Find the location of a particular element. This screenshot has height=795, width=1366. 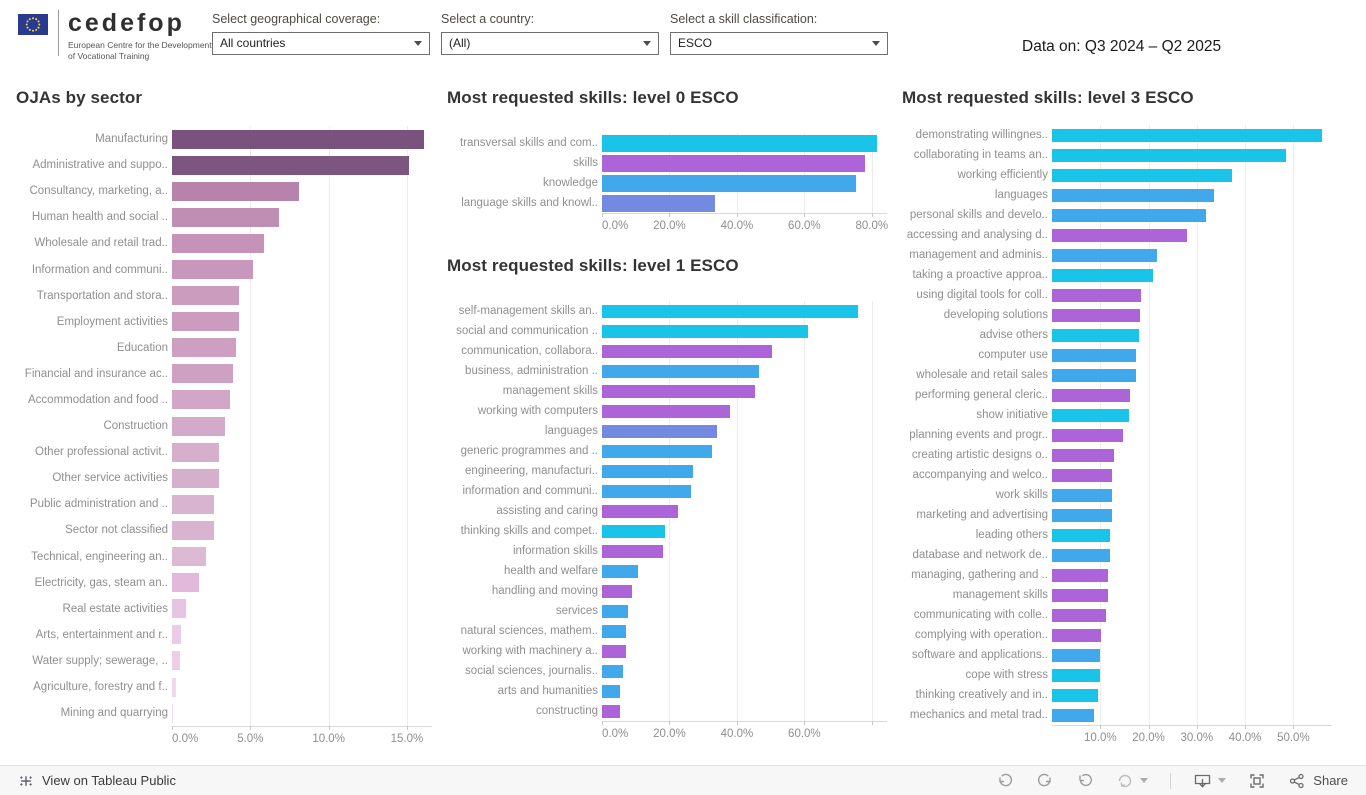

view-on-tableau-public-link: View on Tableau Public is located at coordinates (97, 781).